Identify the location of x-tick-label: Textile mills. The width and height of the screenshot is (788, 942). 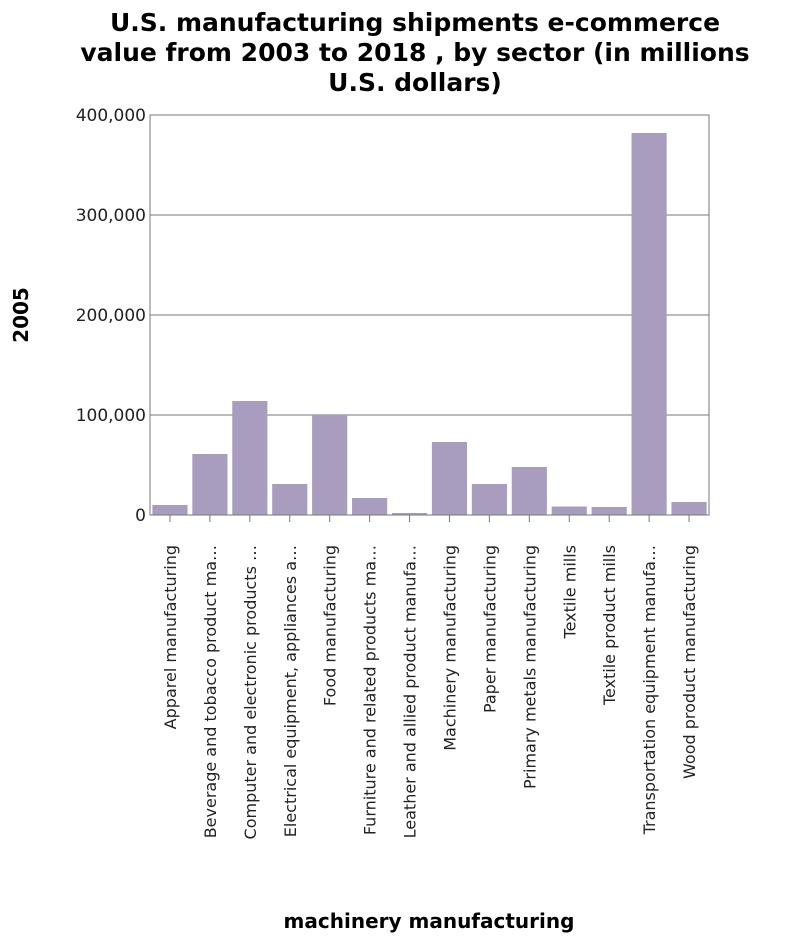
(569, 592).